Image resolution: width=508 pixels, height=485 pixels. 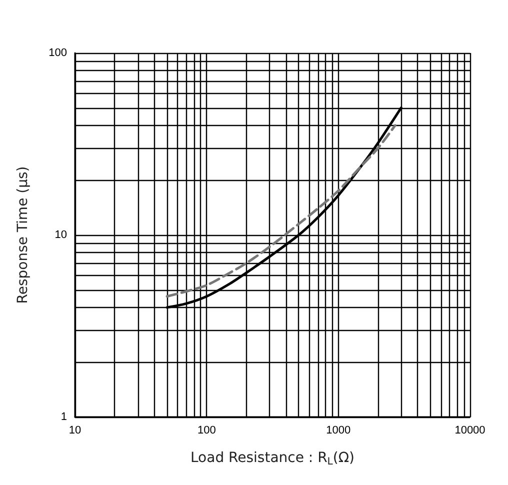 What do you see at coordinates (57, 53) in the screenshot?
I see `y-tick-label: 100` at bounding box center [57, 53].